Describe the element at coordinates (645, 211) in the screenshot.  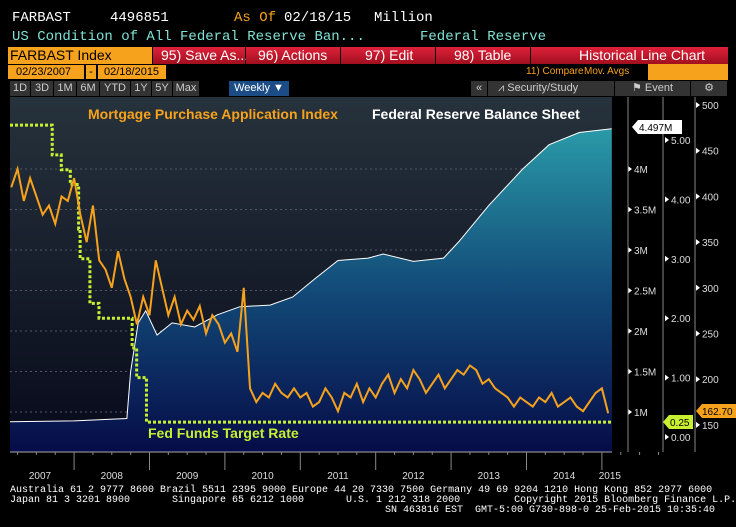
I see `m-axis-label: 3.5M` at that location.